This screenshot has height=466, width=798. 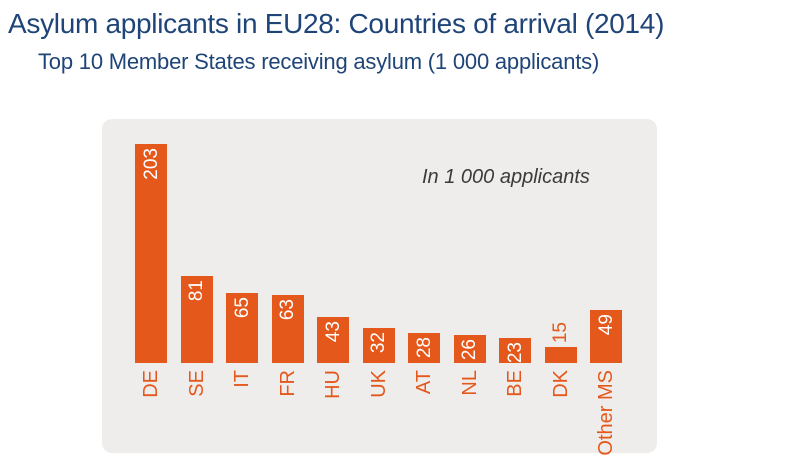 What do you see at coordinates (196, 319) in the screenshot?
I see `bar-se: 81` at bounding box center [196, 319].